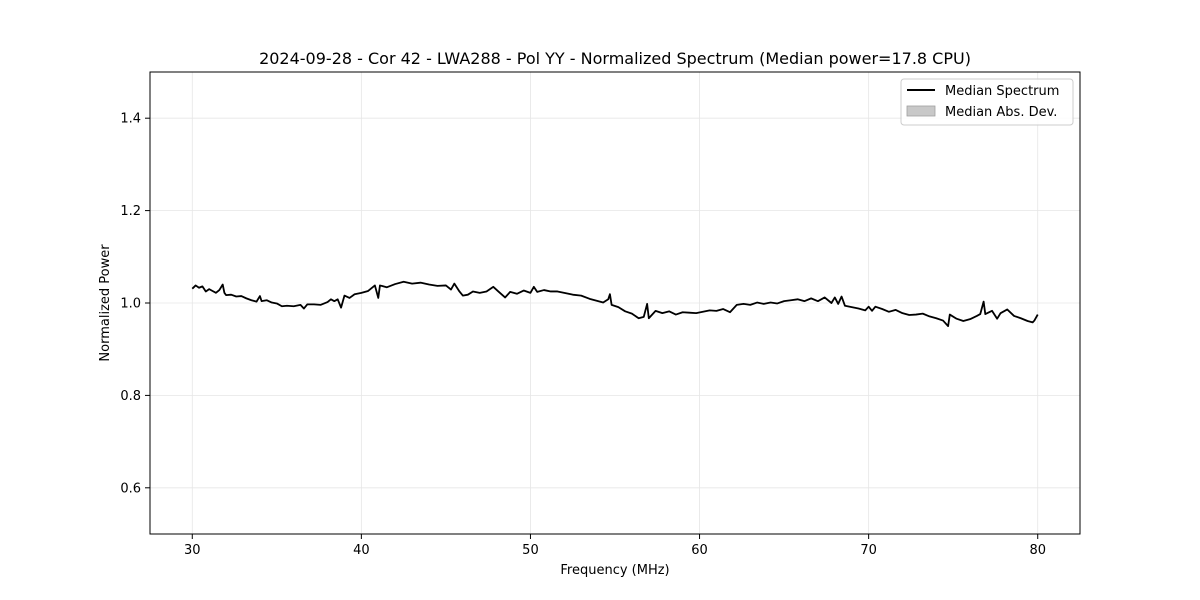 The image size is (1200, 600). I want to click on y-tick-label: 1.4, so click(130, 119).